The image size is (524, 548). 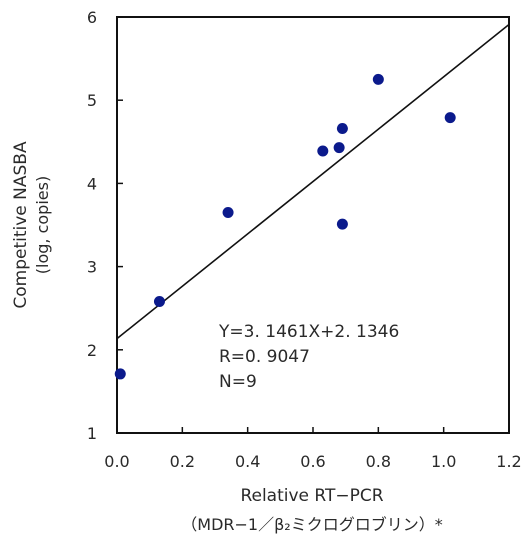 I want to click on y-tick-label: 1, so click(x=92, y=433).